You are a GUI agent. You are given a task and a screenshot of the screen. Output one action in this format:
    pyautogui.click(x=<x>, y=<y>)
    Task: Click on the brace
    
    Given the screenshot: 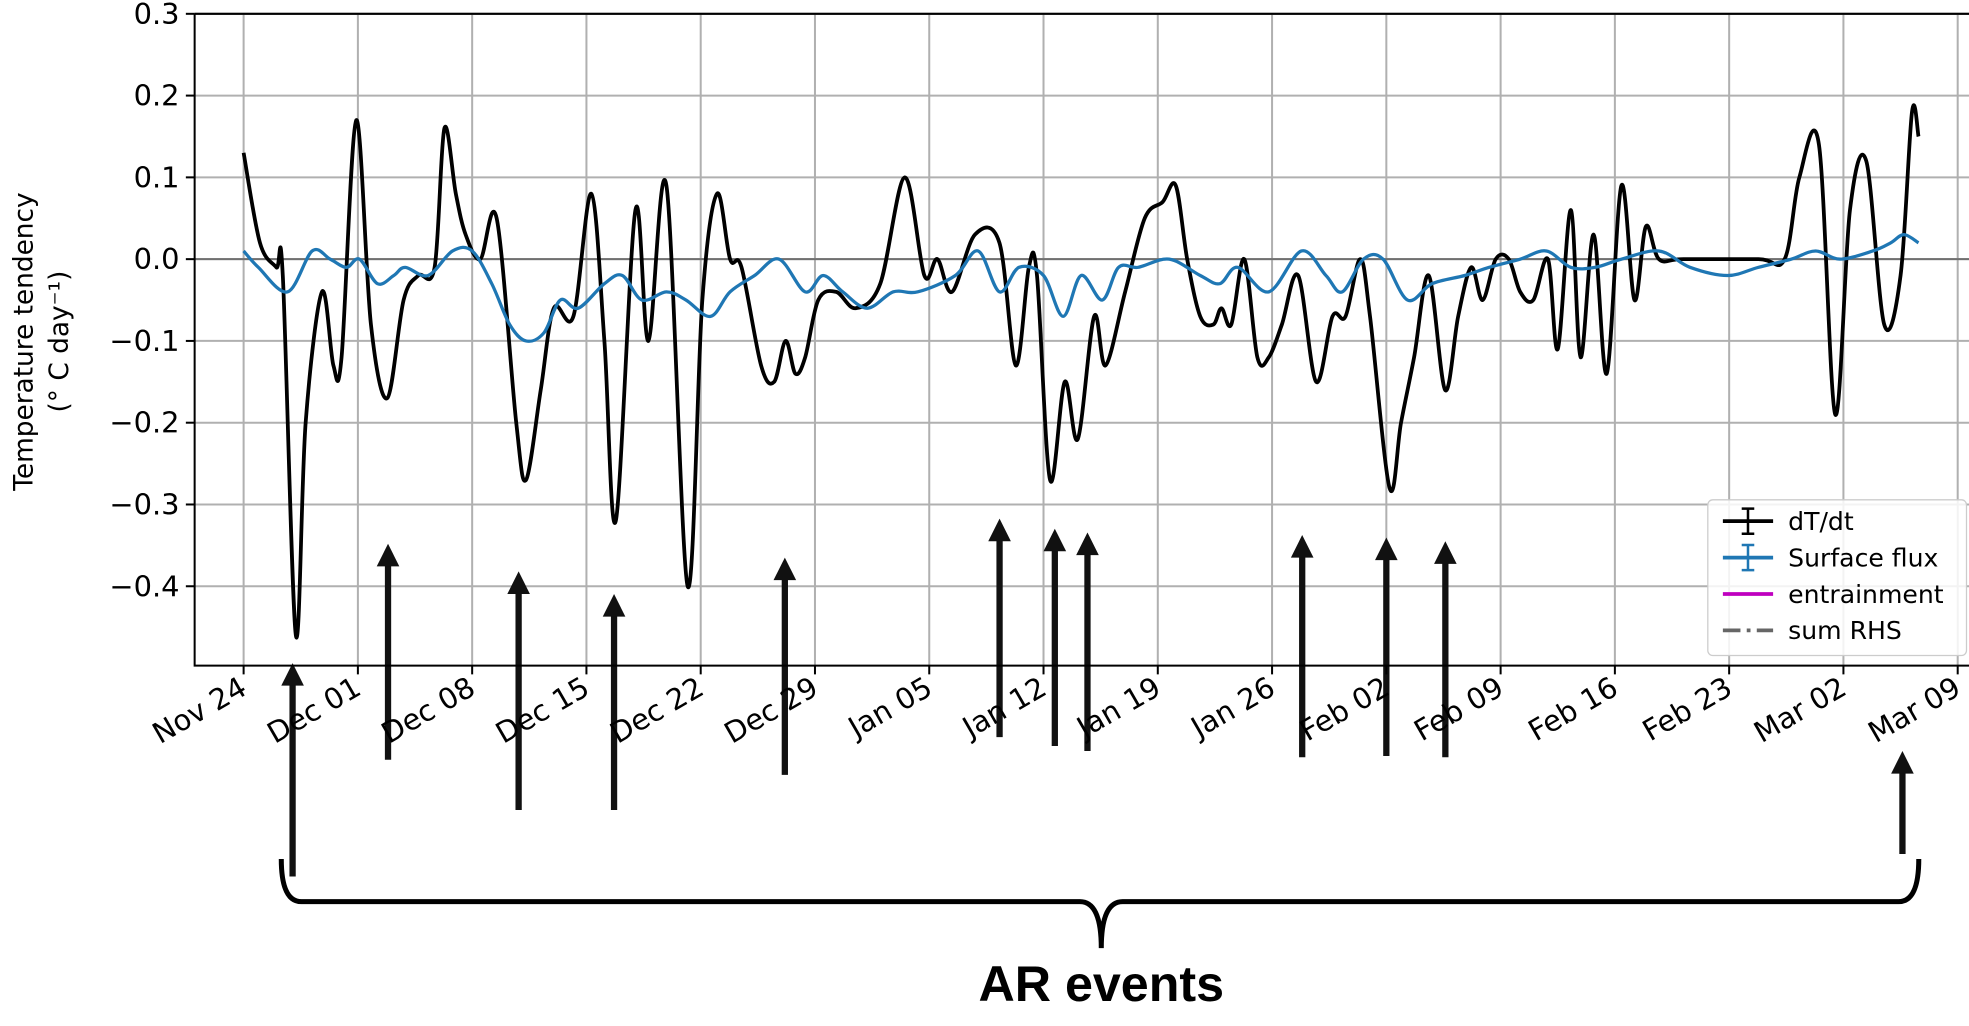 What is the action you would take?
    pyautogui.click(x=1100, y=903)
    